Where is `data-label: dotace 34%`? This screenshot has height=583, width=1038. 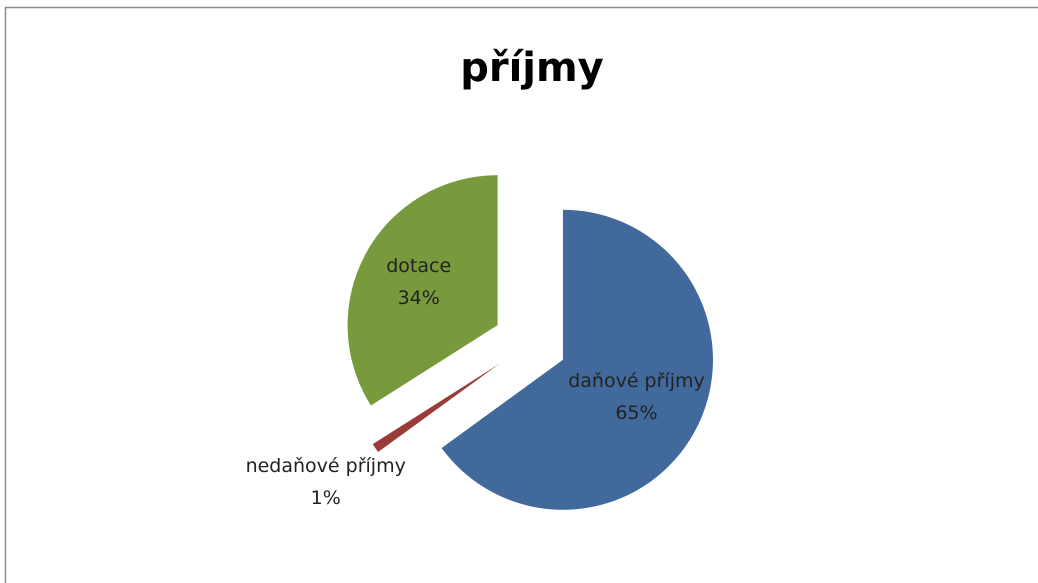 data-label: dotace 34% is located at coordinates (419, 282).